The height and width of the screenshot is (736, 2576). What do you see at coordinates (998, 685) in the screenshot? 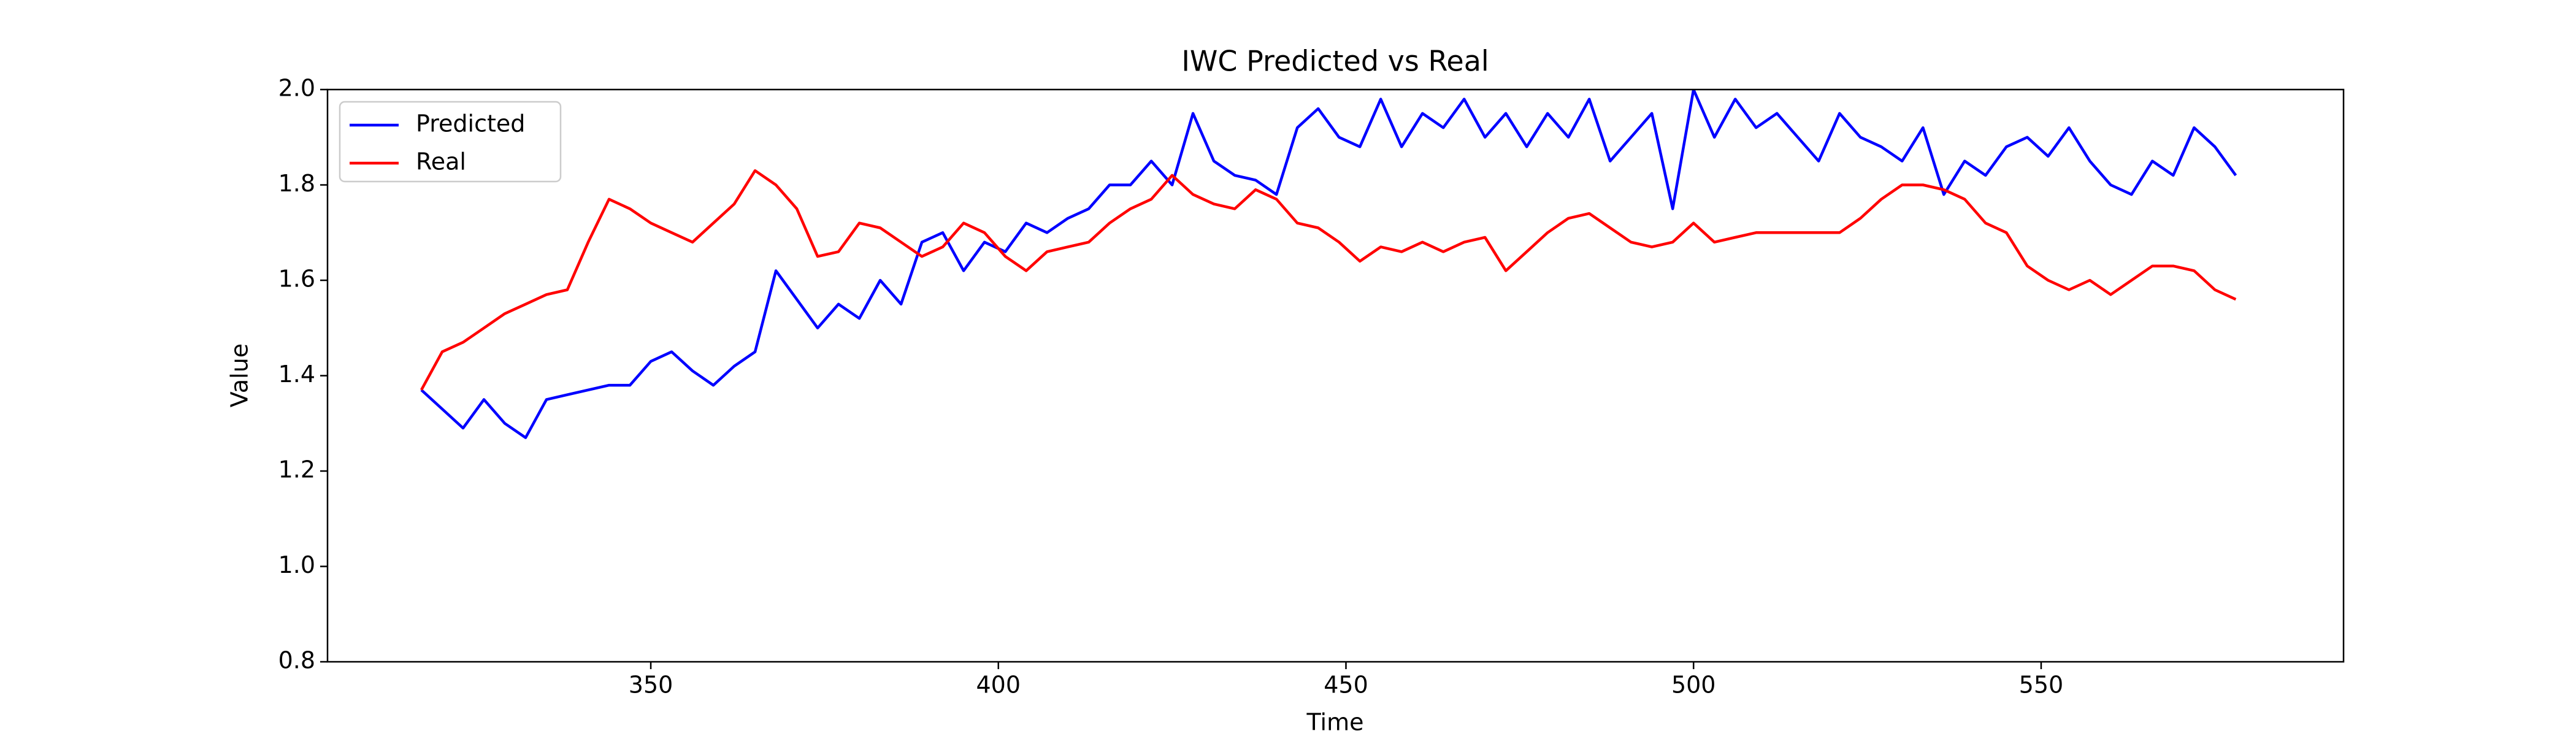
I see `x-tick-label: 400` at bounding box center [998, 685].